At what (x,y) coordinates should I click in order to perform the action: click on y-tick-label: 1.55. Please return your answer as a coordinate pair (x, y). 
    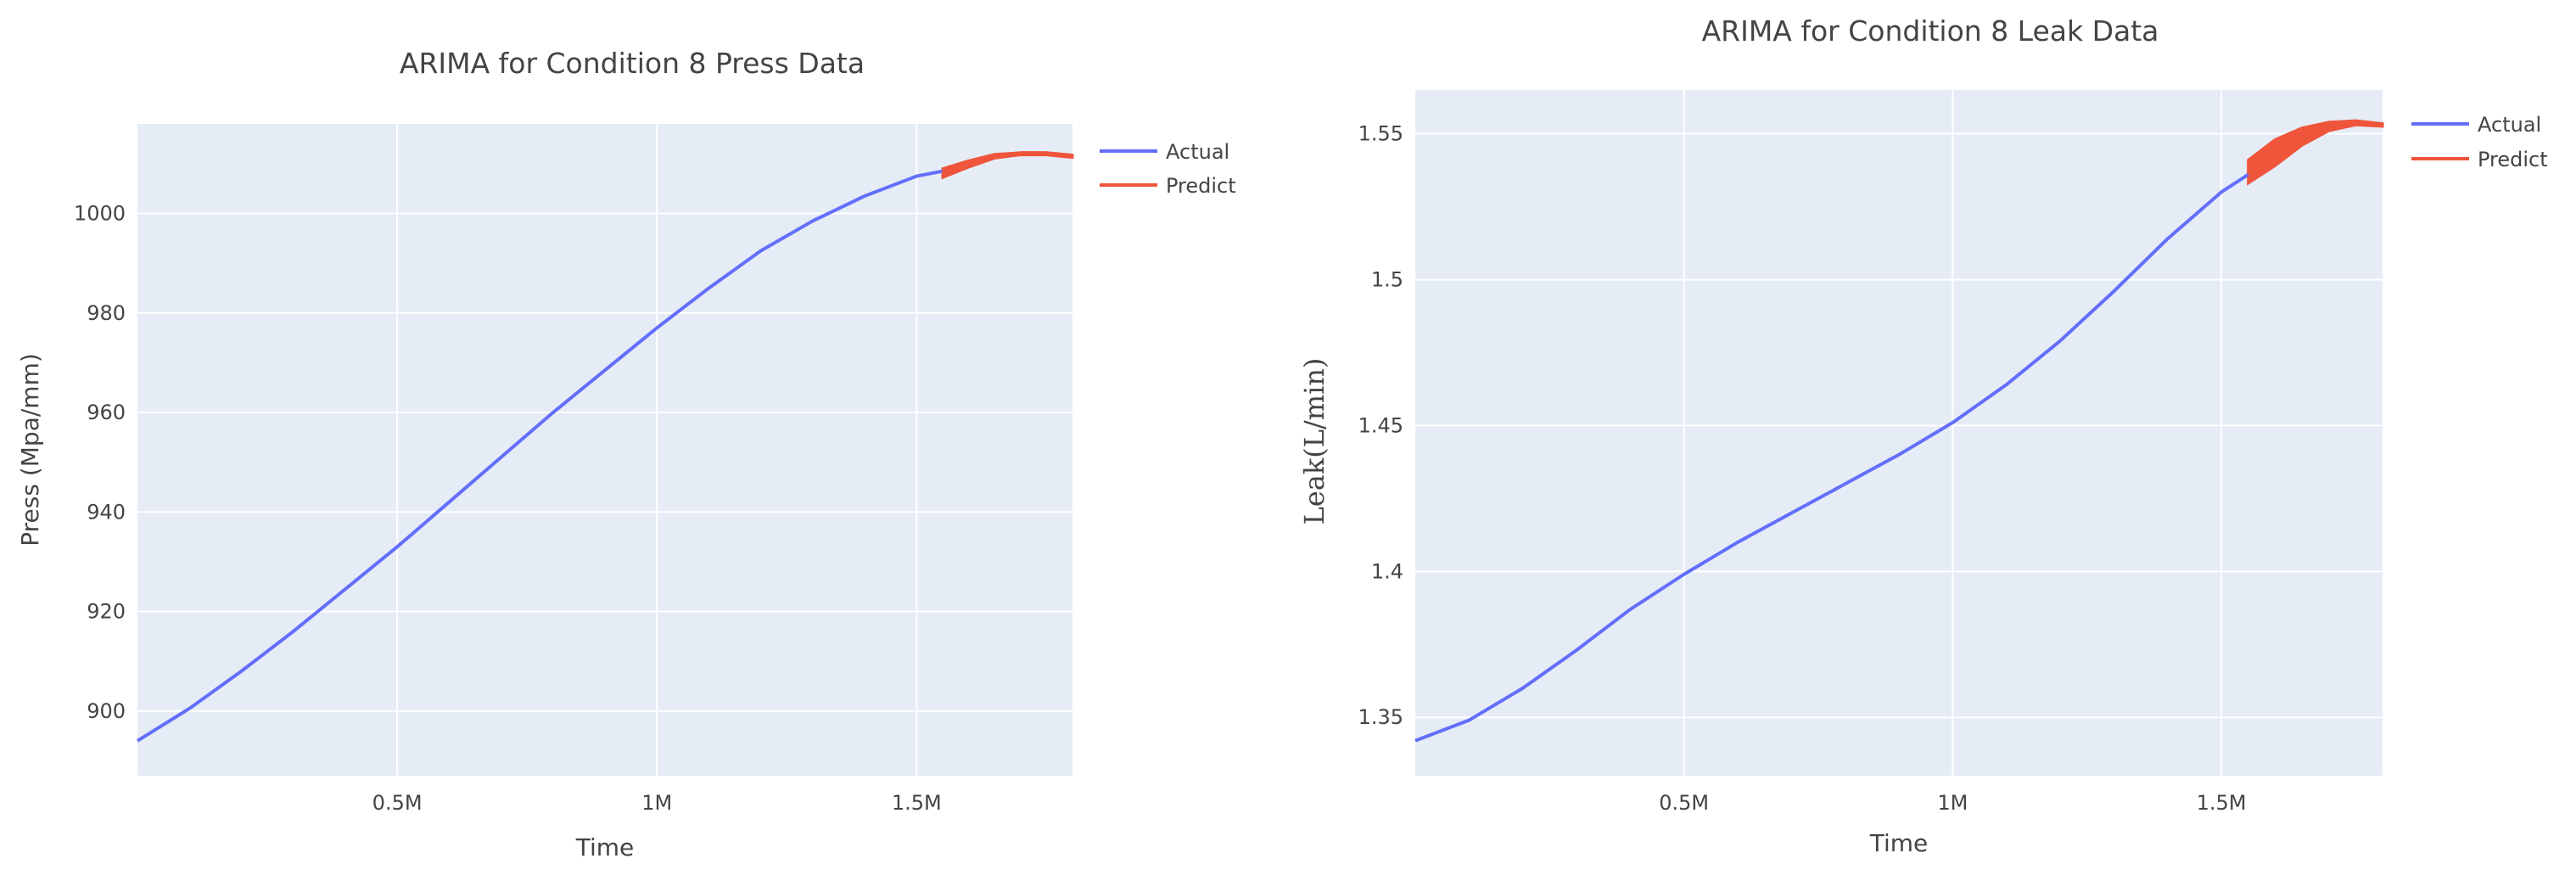
    Looking at the image, I should click on (1380, 134).